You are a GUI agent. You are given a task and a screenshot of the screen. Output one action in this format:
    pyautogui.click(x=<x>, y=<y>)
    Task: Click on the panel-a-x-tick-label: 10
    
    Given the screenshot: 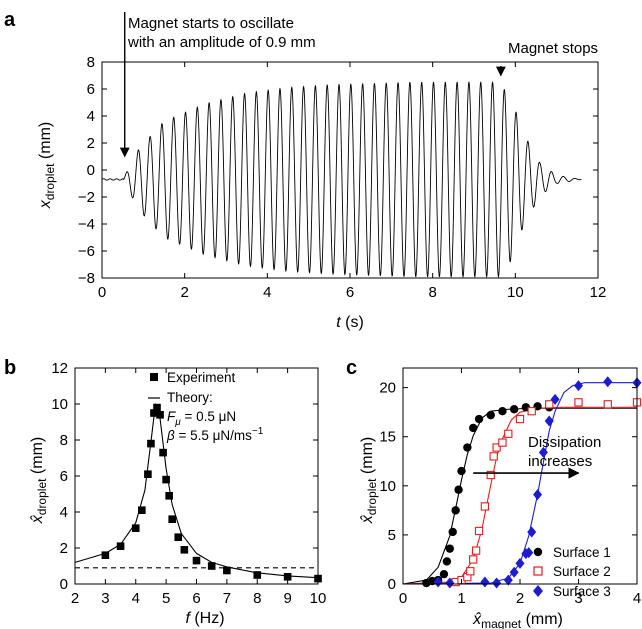 What is the action you would take?
    pyautogui.click(x=515, y=292)
    